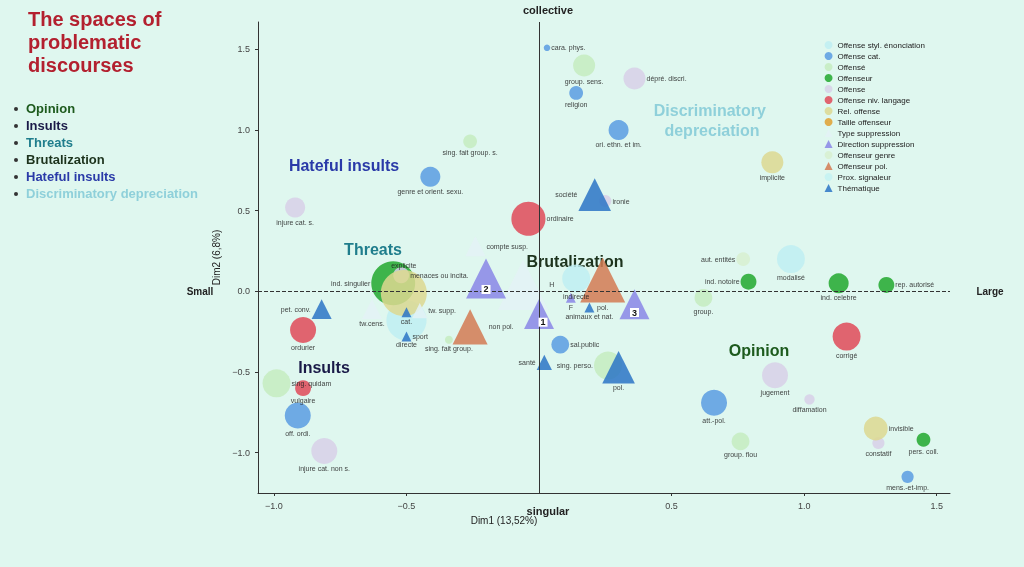 This screenshot has width=1024, height=567. I want to click on text: Small, so click(200, 291).